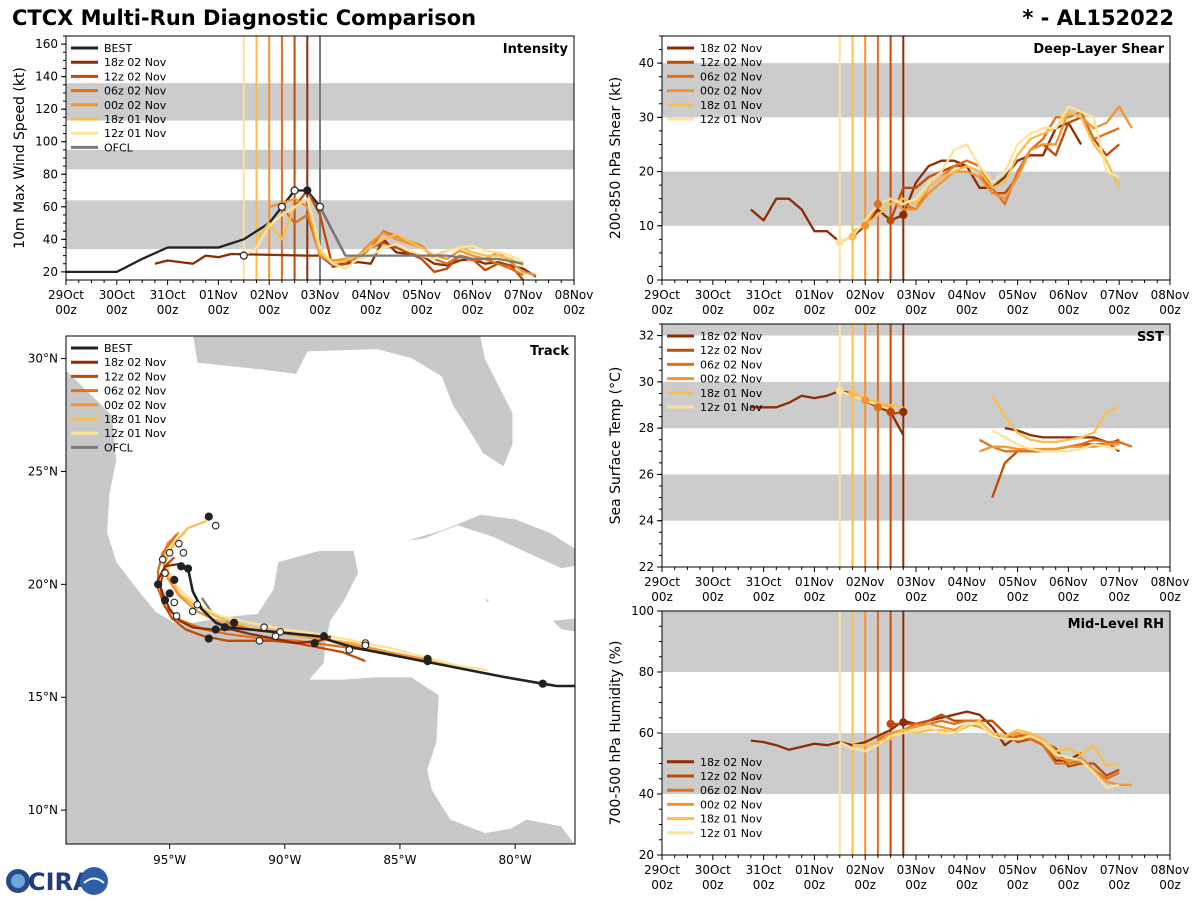  Describe the element at coordinates (646, 521) in the screenshot. I see `y-tick-label: 24` at that location.